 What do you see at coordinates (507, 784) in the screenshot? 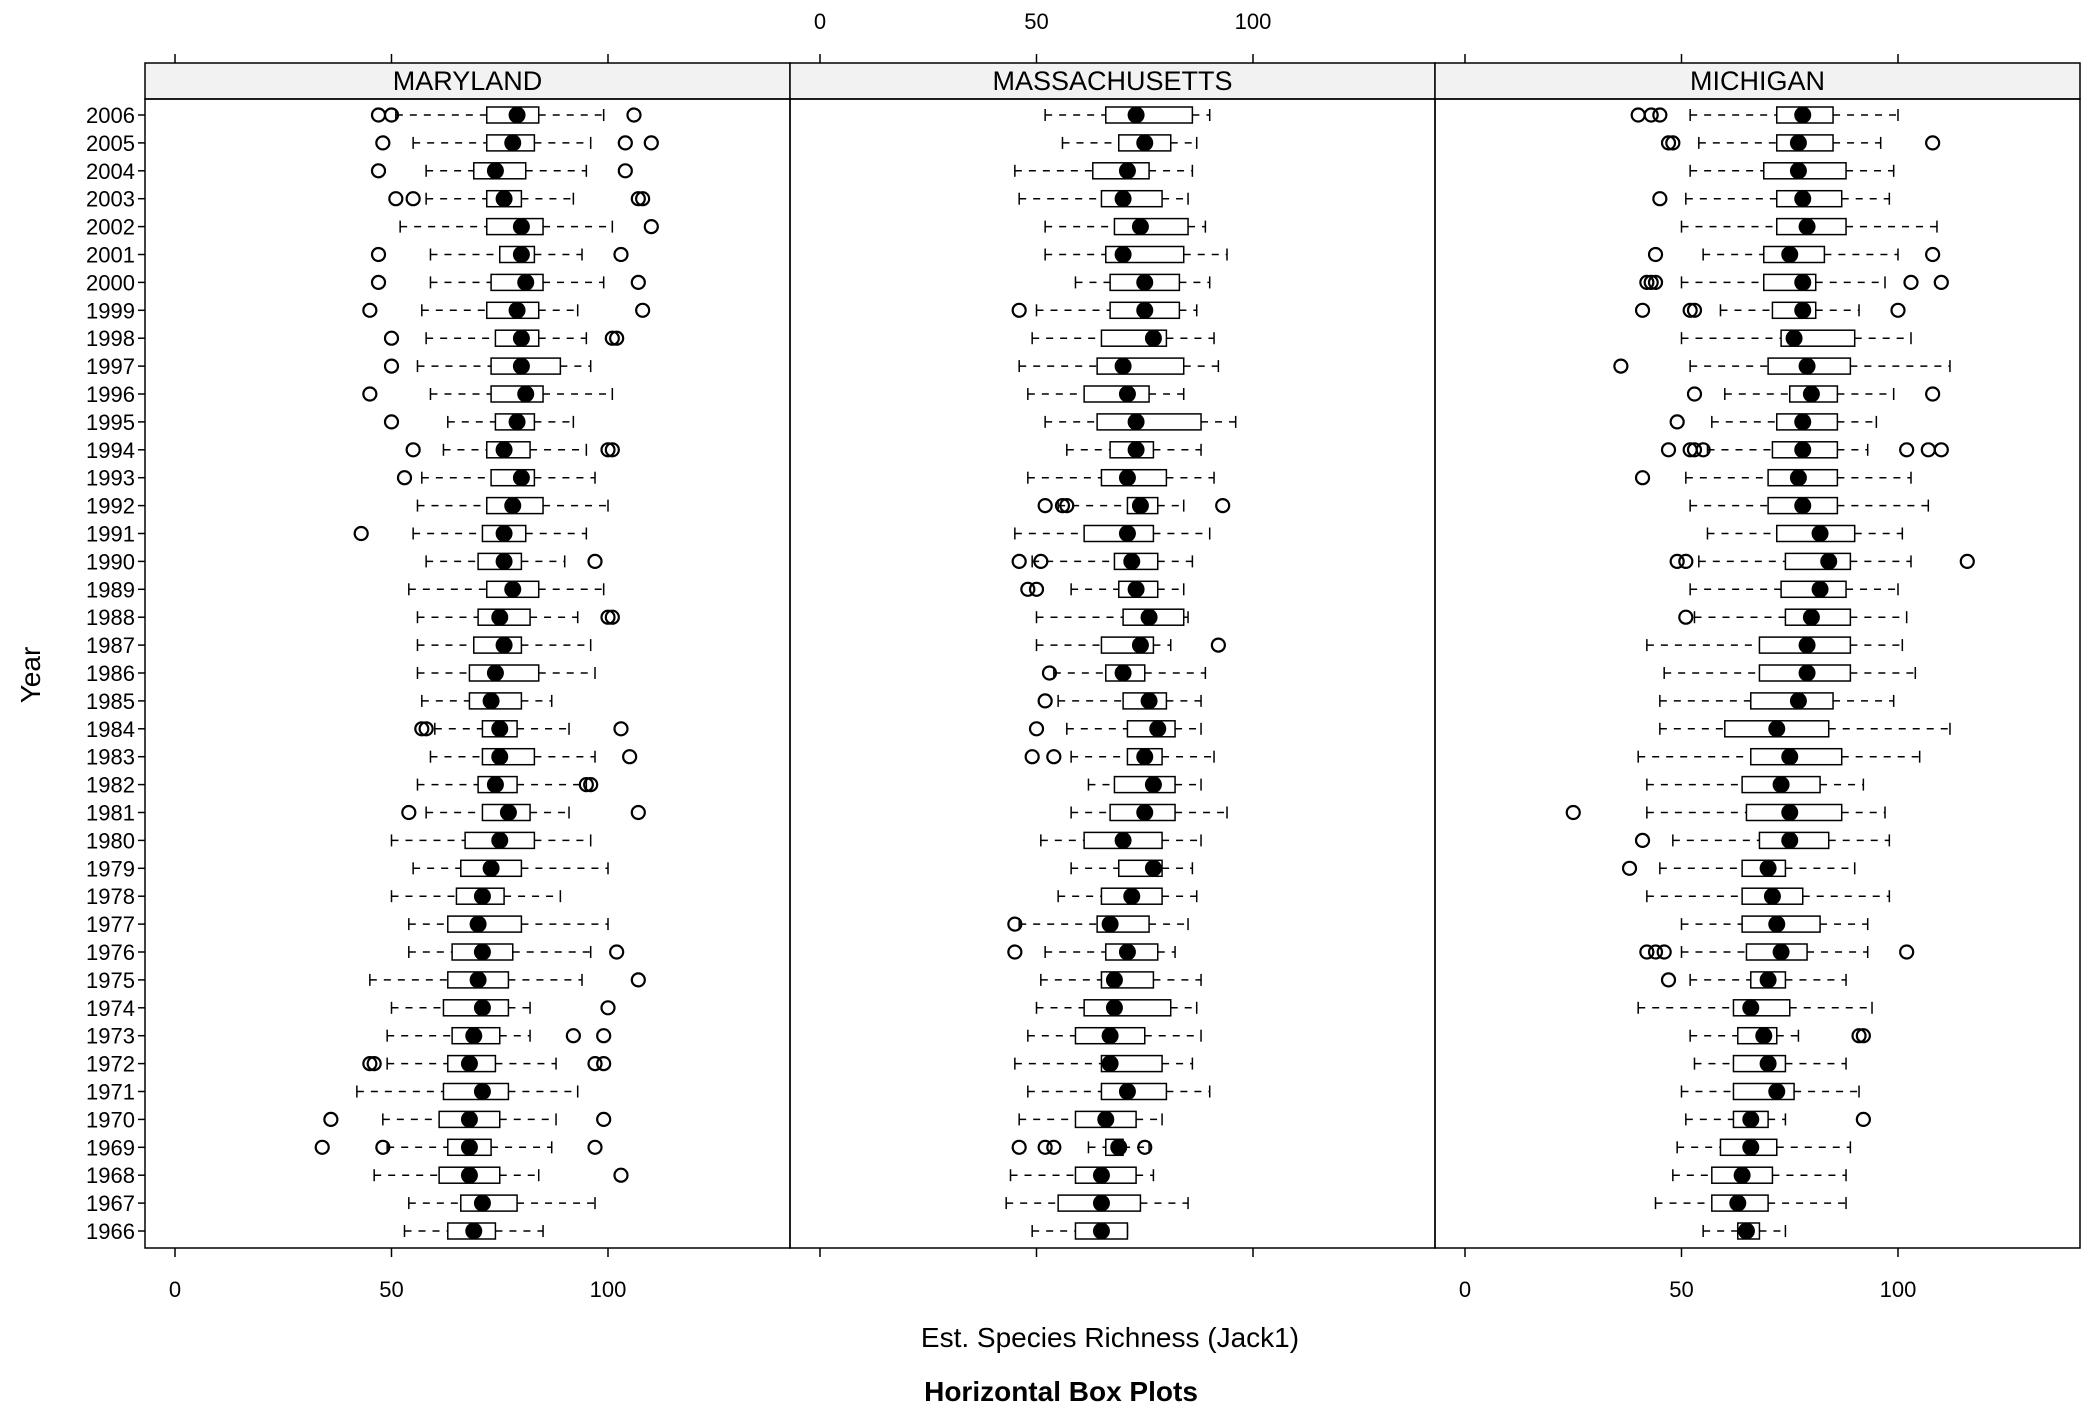
I see `box-1982` at bounding box center [507, 784].